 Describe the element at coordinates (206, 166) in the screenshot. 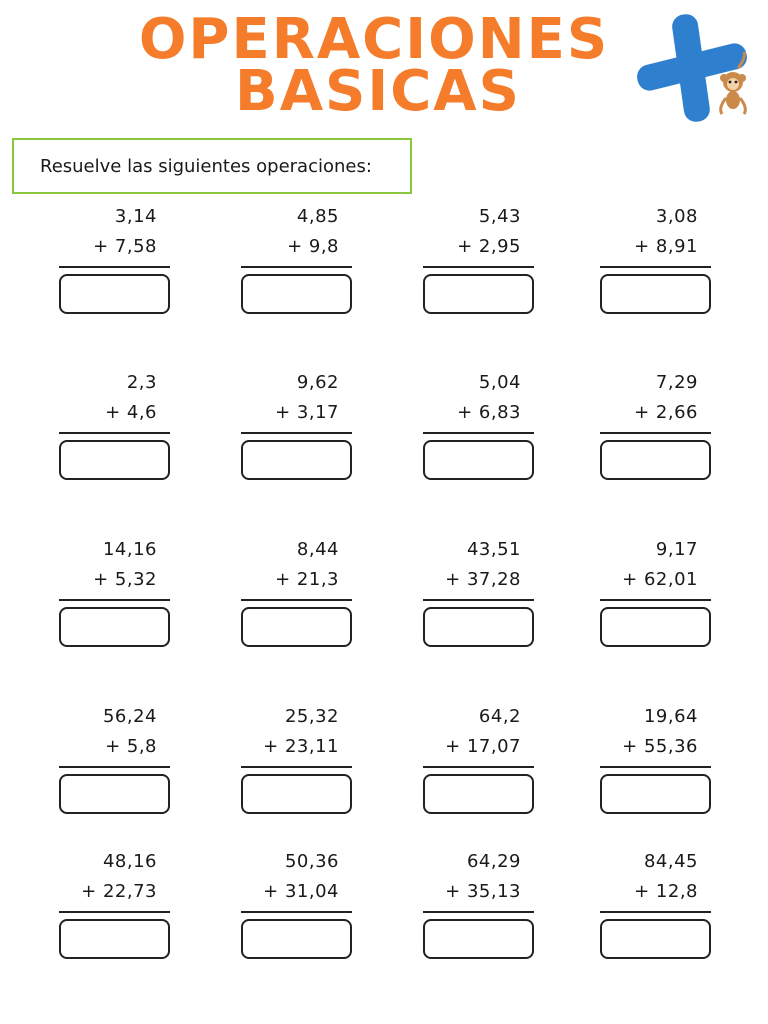

I see `instructions-text: Resuelve las siguientes operaciones:` at that location.